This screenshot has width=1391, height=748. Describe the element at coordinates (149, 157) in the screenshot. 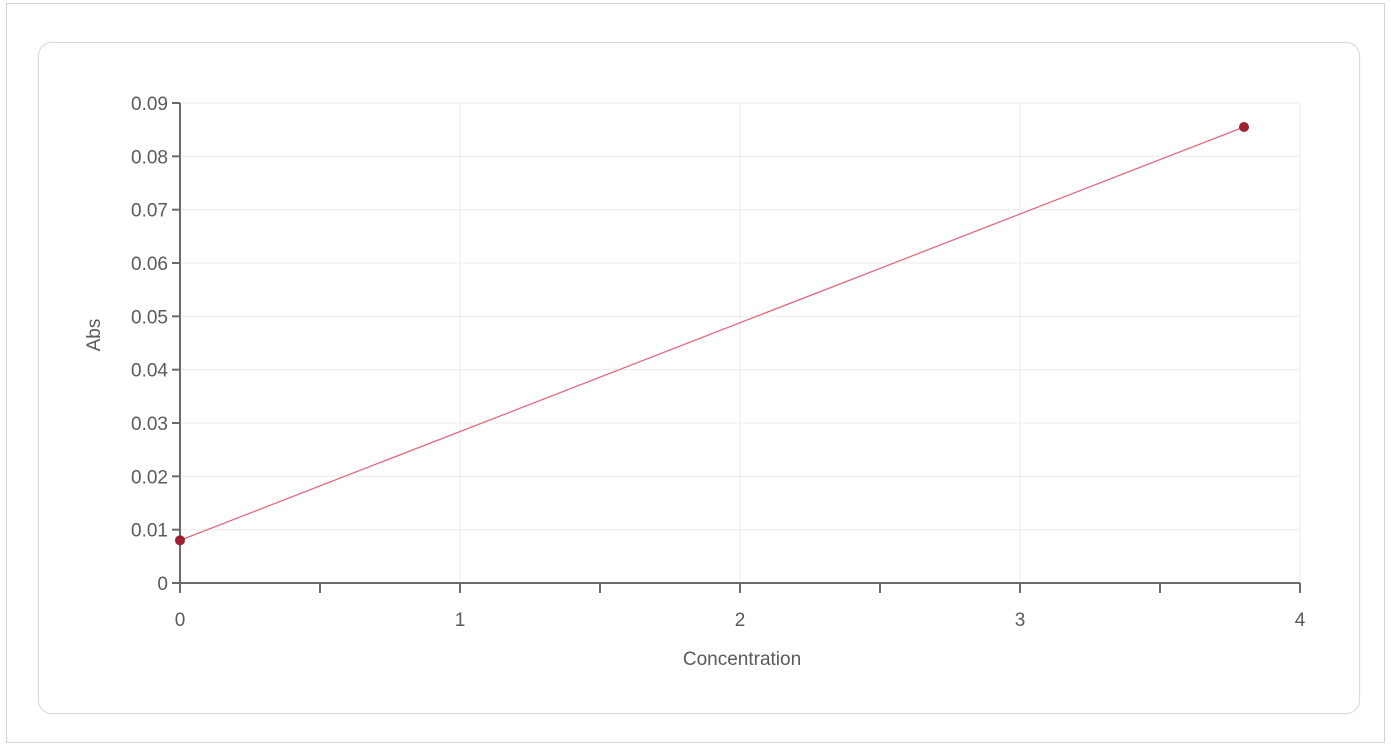

I see `y-tick-label: 0.08` at that location.